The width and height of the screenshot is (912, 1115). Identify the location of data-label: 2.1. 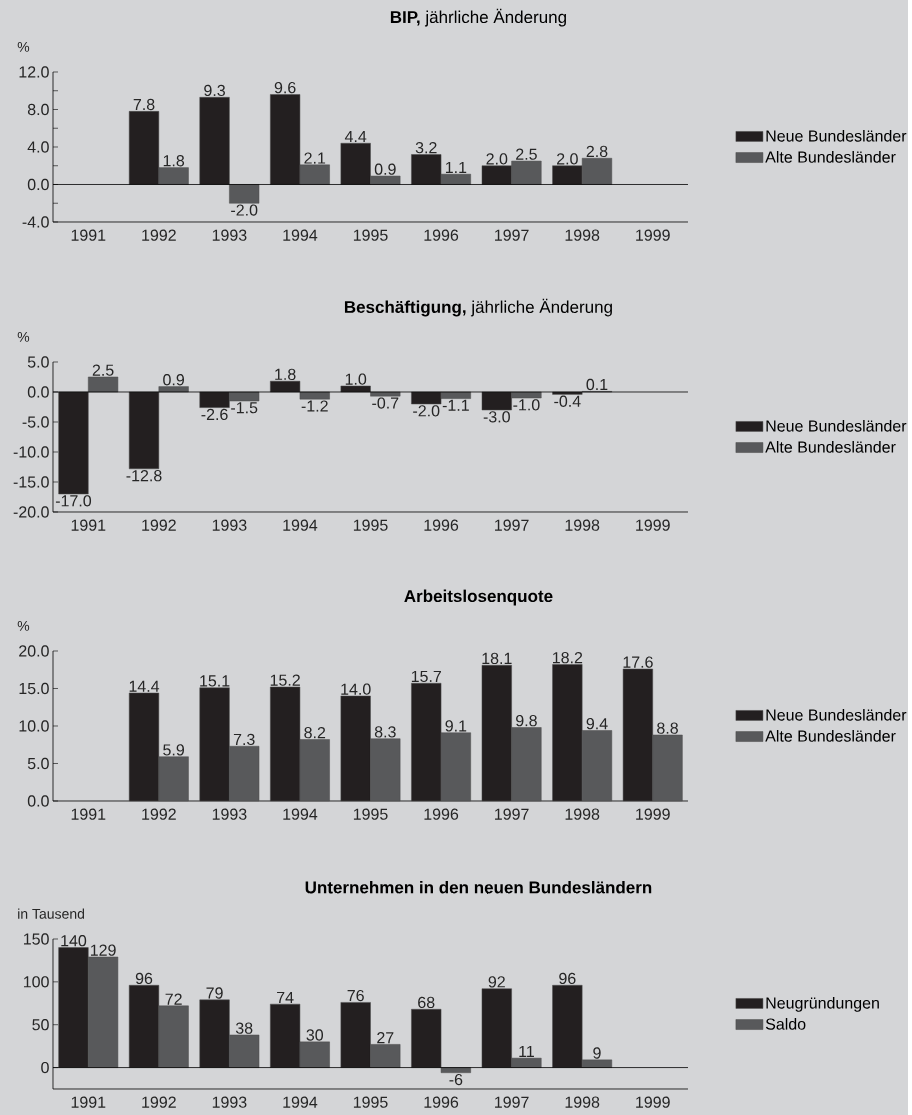
(315, 158).